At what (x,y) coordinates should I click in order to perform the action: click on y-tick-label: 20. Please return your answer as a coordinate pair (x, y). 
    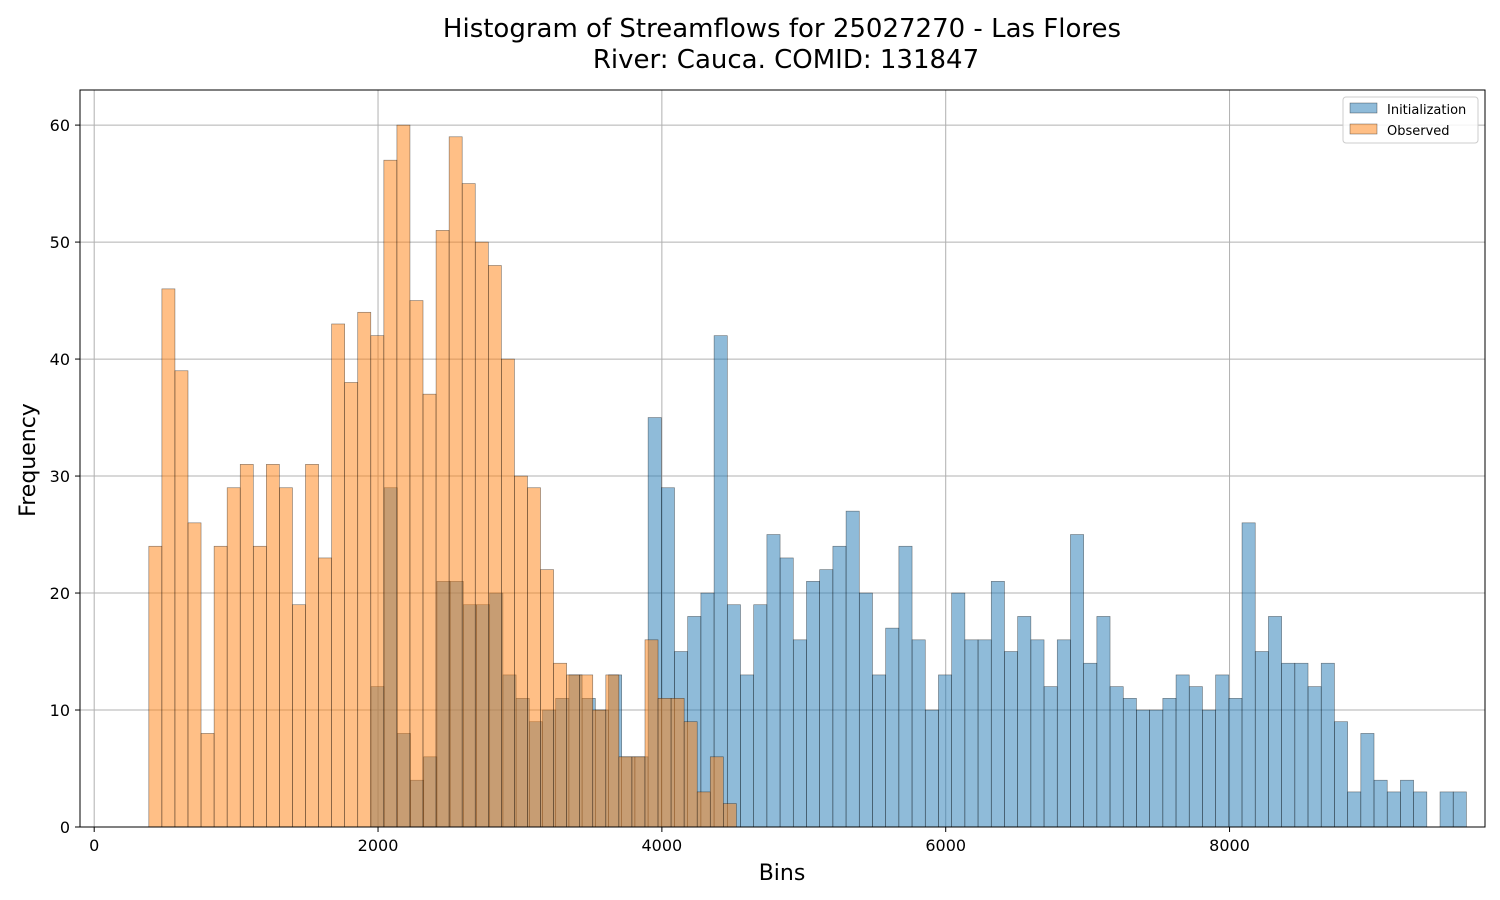
    Looking at the image, I should click on (60, 593).